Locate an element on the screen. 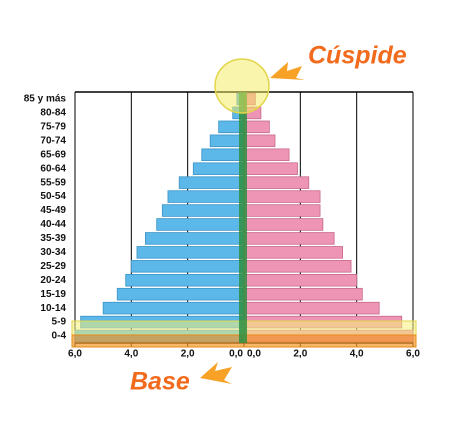 This screenshot has width=474, height=426. y-tick-label: 30-34 is located at coordinates (53, 252).